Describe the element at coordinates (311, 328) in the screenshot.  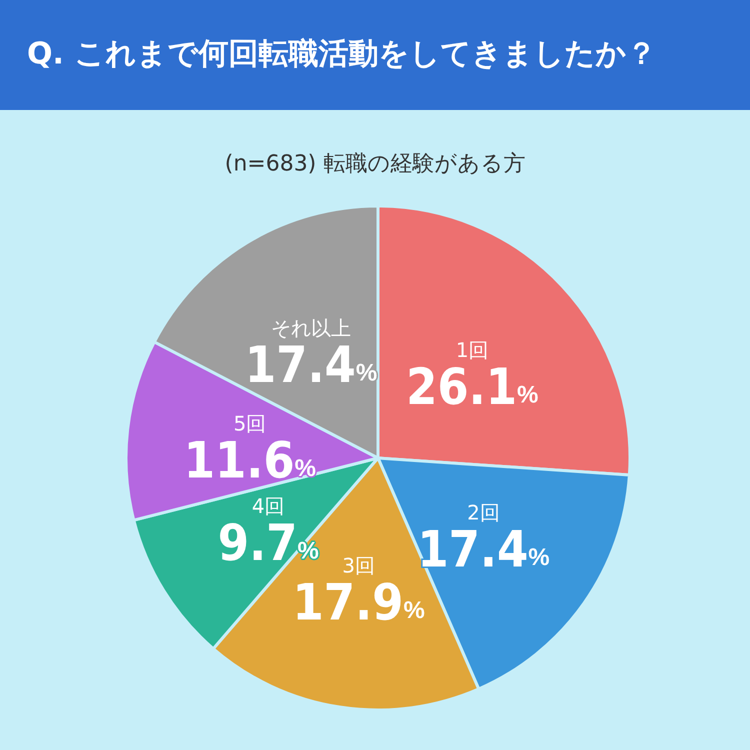
I see `slice-label: それ以上` at that location.